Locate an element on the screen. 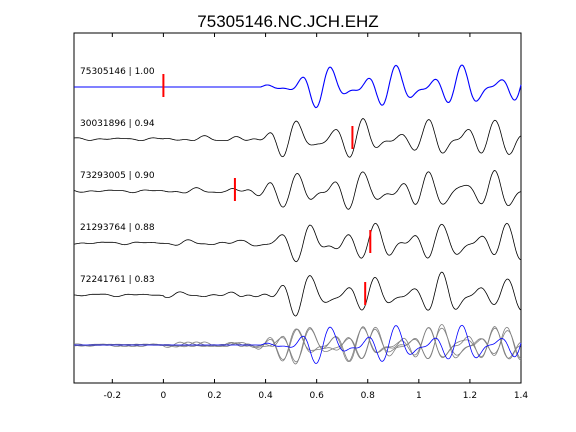 This screenshot has height=432, width=576. trace-label: 30031896 | 0.94 is located at coordinates (117, 124).